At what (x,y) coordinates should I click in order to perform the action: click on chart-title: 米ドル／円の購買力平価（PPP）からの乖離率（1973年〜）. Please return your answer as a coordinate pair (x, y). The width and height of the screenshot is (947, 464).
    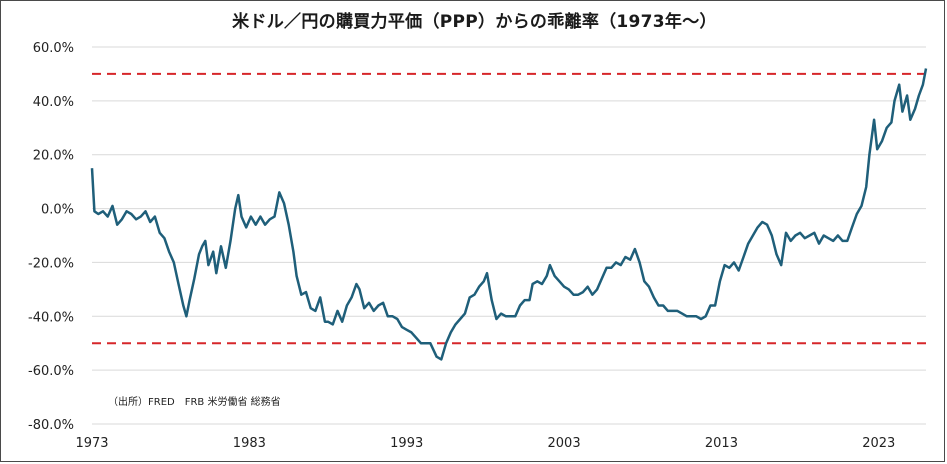
    Looking at the image, I should click on (474, 22).